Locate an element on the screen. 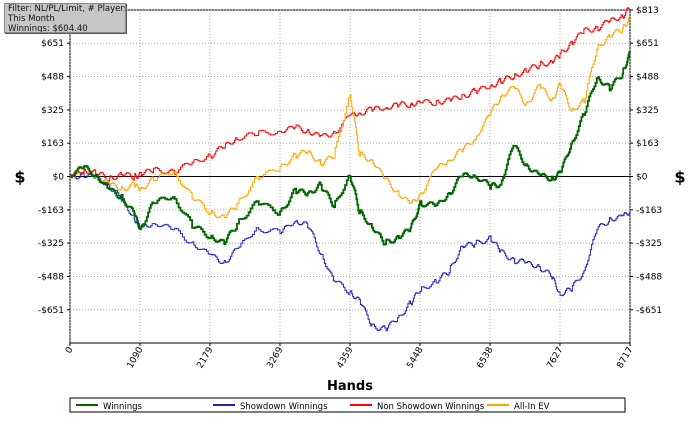 This screenshot has height=427, width=700. legend-label: Non Showdown Winnings is located at coordinates (431, 407).